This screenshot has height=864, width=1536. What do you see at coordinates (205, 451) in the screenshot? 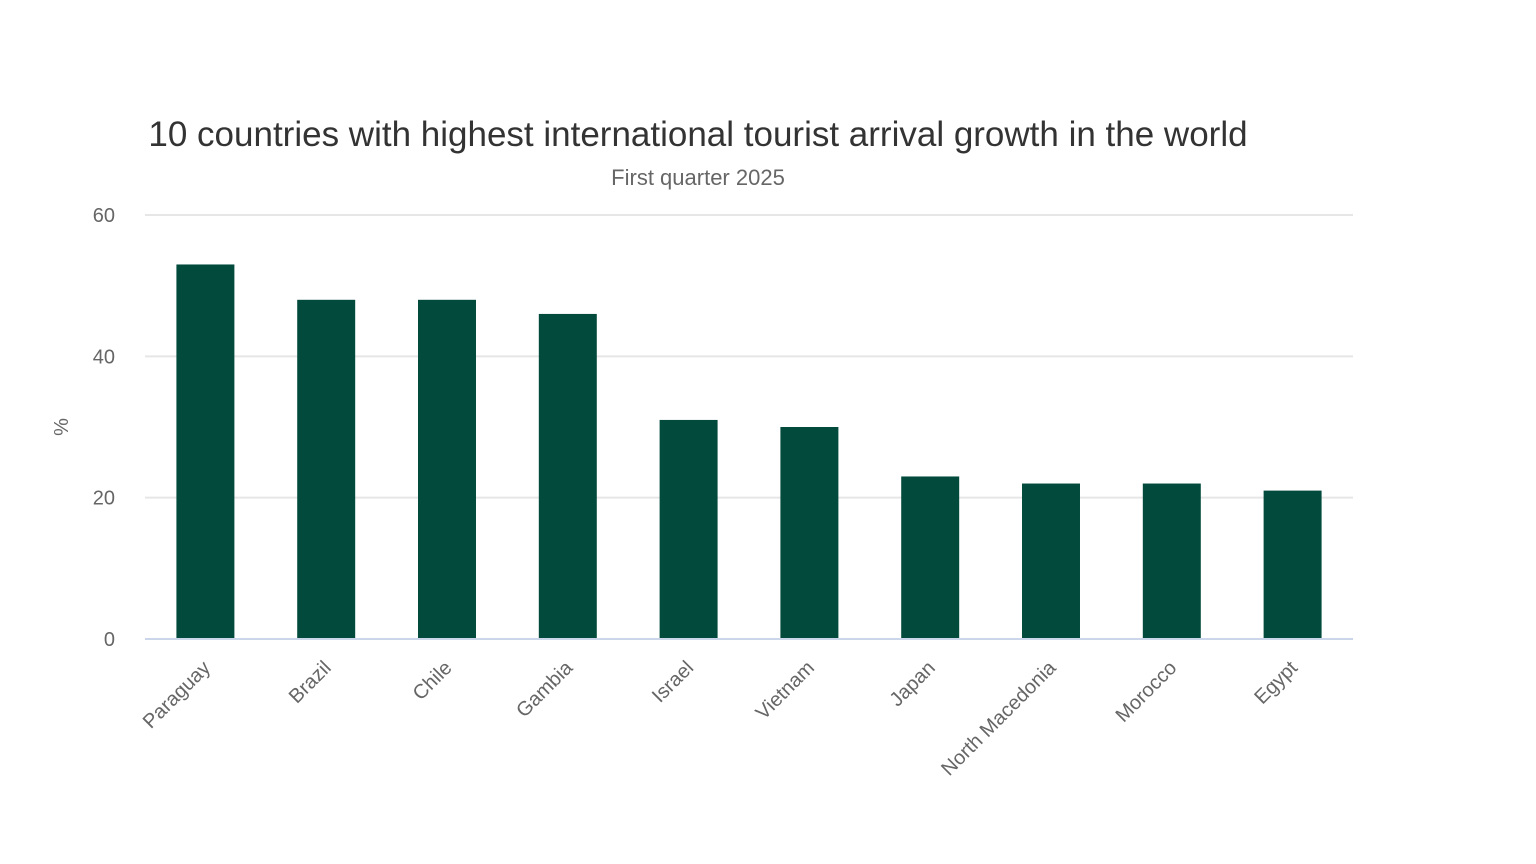
I see `bar-paraguay` at bounding box center [205, 451].